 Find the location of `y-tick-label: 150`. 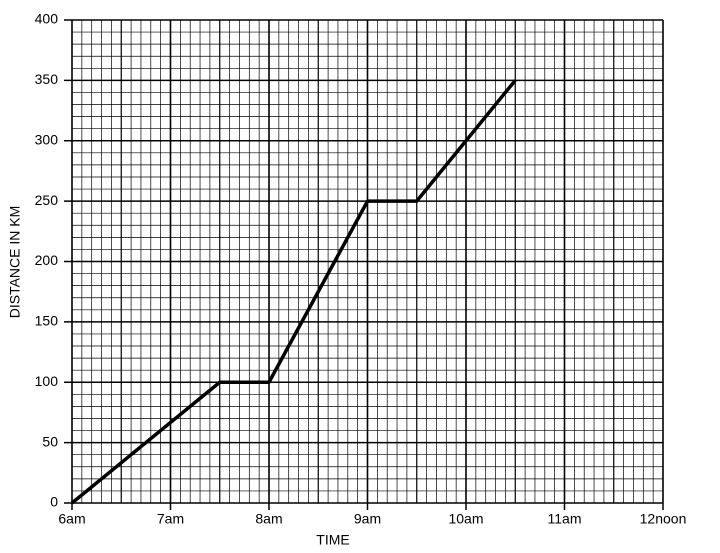

y-tick-label: 150 is located at coordinates (47, 321).